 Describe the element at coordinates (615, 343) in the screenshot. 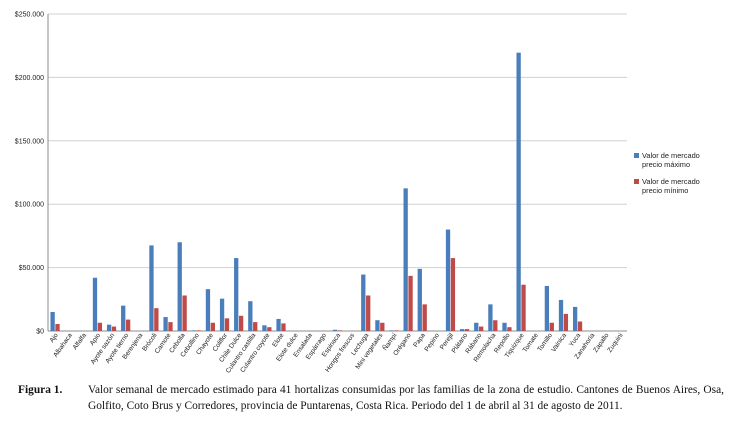

I see `x-tick-label: Zuquini` at that location.